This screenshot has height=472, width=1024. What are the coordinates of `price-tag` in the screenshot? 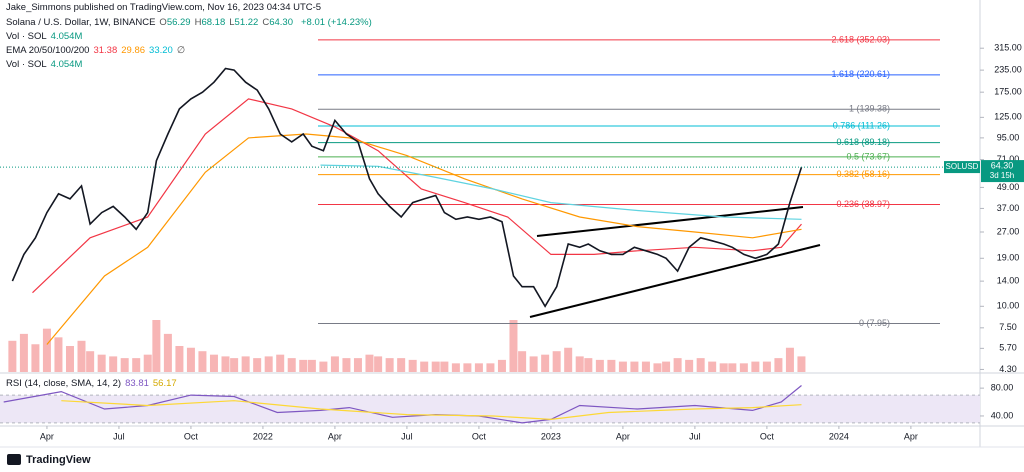 It's located at (1002, 171).